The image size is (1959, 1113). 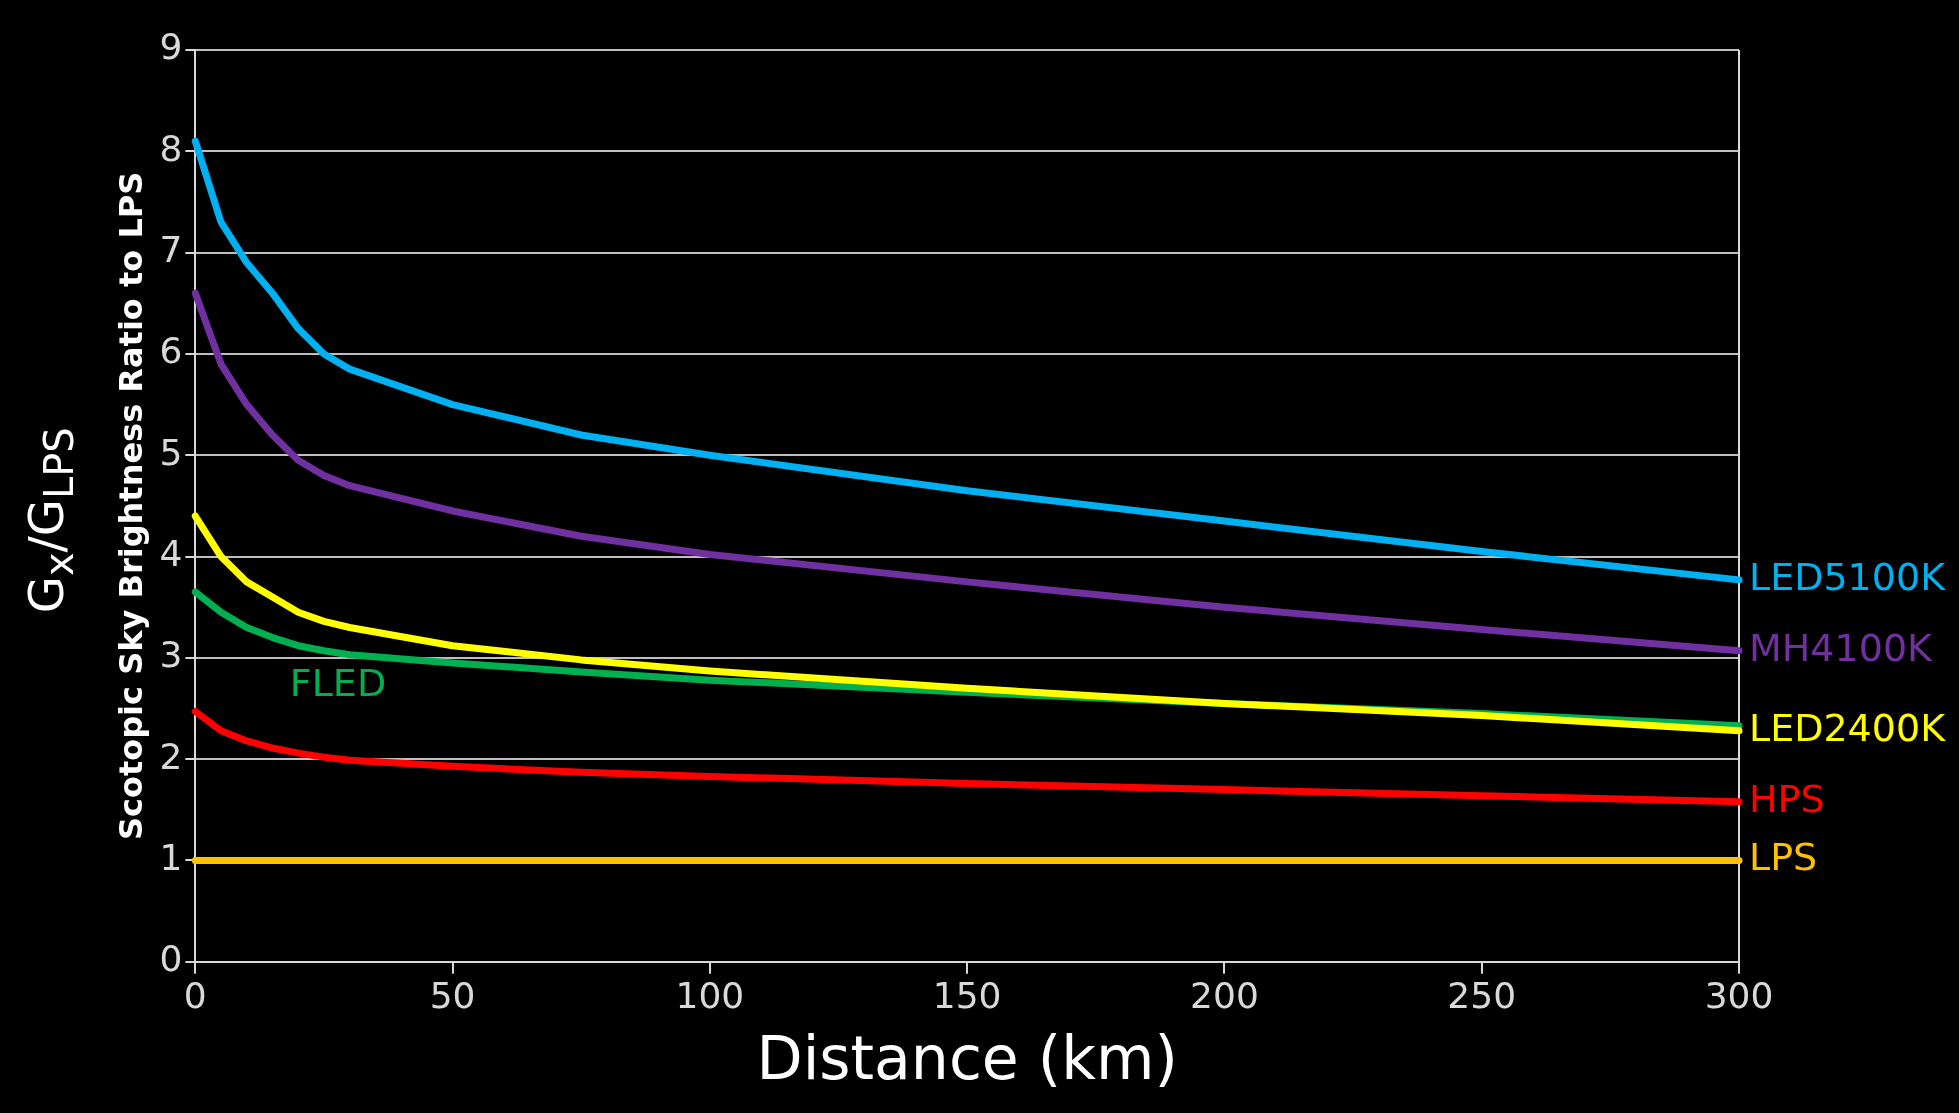 I want to click on x-tick-label: 200, so click(x=1224, y=995).